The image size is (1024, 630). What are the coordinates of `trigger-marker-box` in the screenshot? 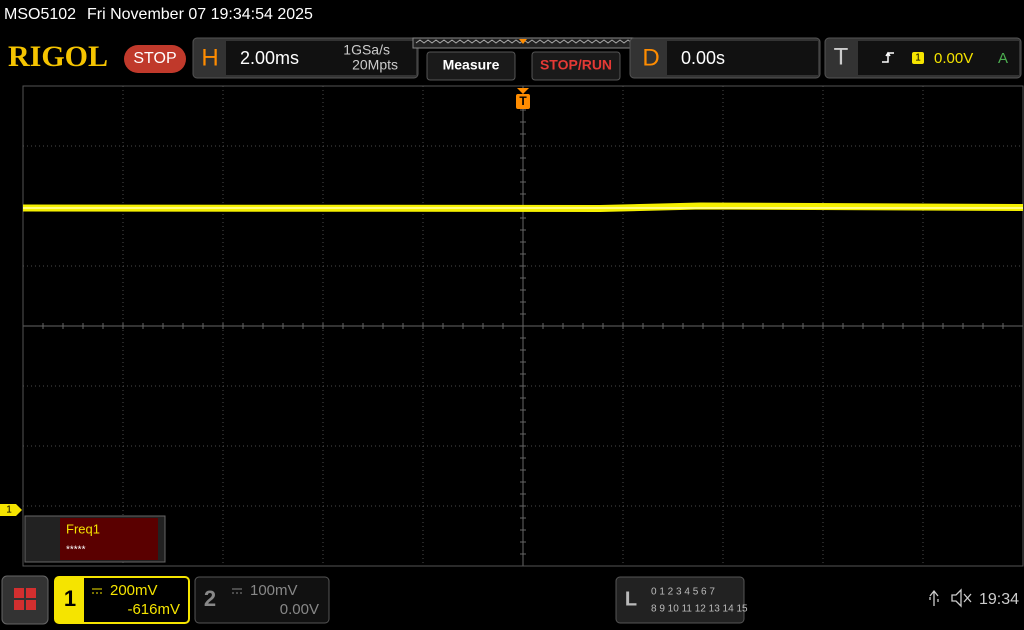 It's located at (523, 101).